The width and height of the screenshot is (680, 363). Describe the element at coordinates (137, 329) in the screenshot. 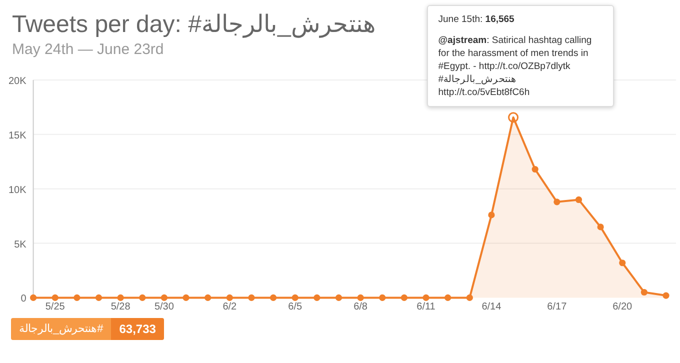

I see `text: 63,733` at that location.